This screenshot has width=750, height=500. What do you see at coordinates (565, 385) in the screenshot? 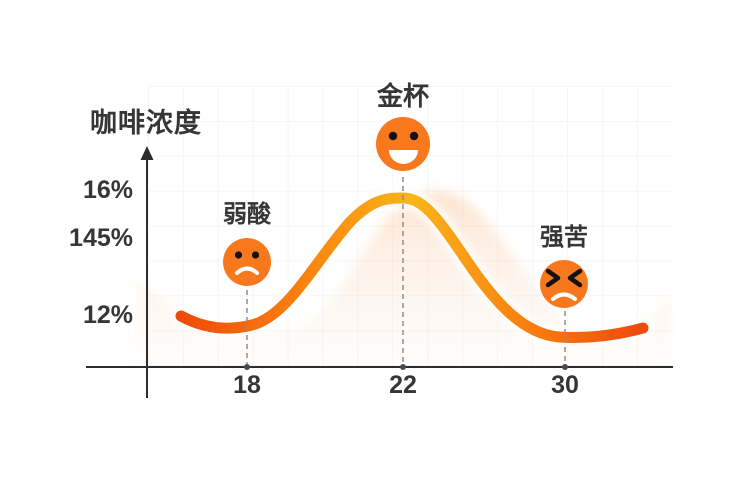
I see `x-axis-label-30: 30` at bounding box center [565, 385].